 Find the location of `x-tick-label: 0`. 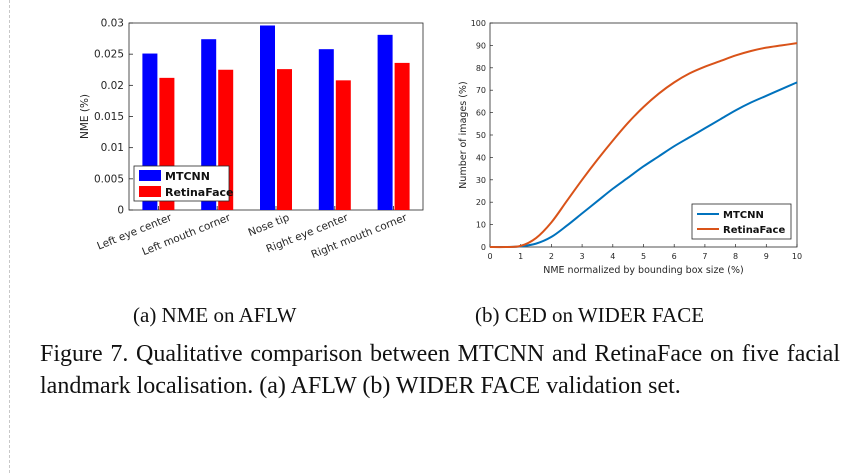

x-tick-label: 0 is located at coordinates (489, 256).